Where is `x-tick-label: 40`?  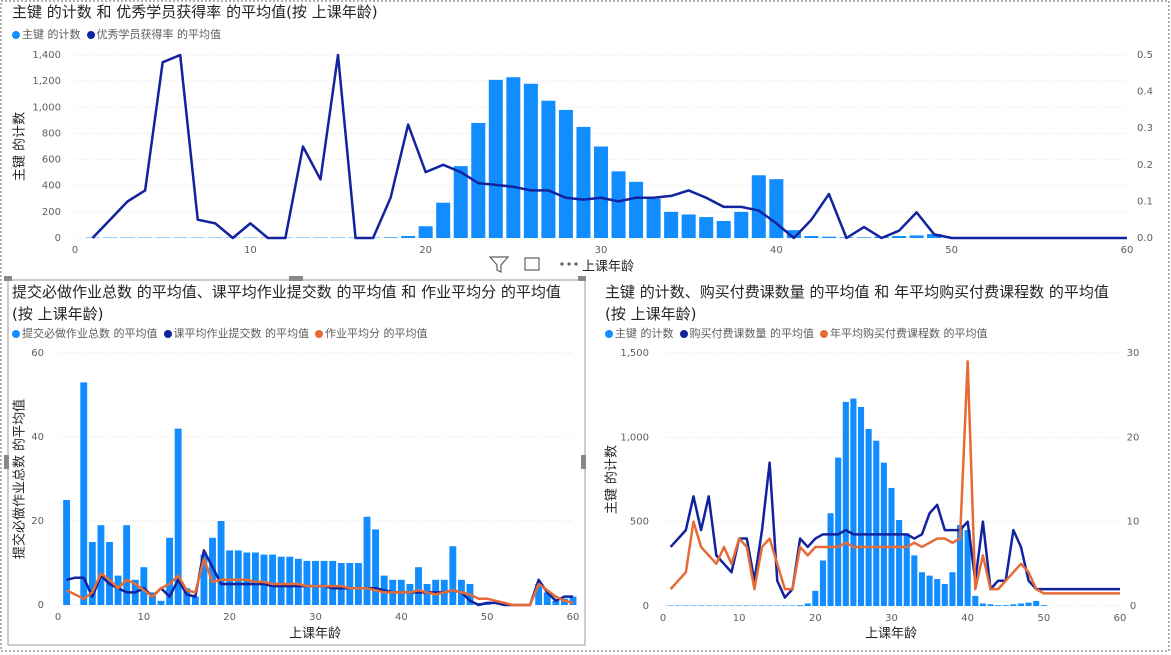 x-tick-label: 40 is located at coordinates (401, 617).